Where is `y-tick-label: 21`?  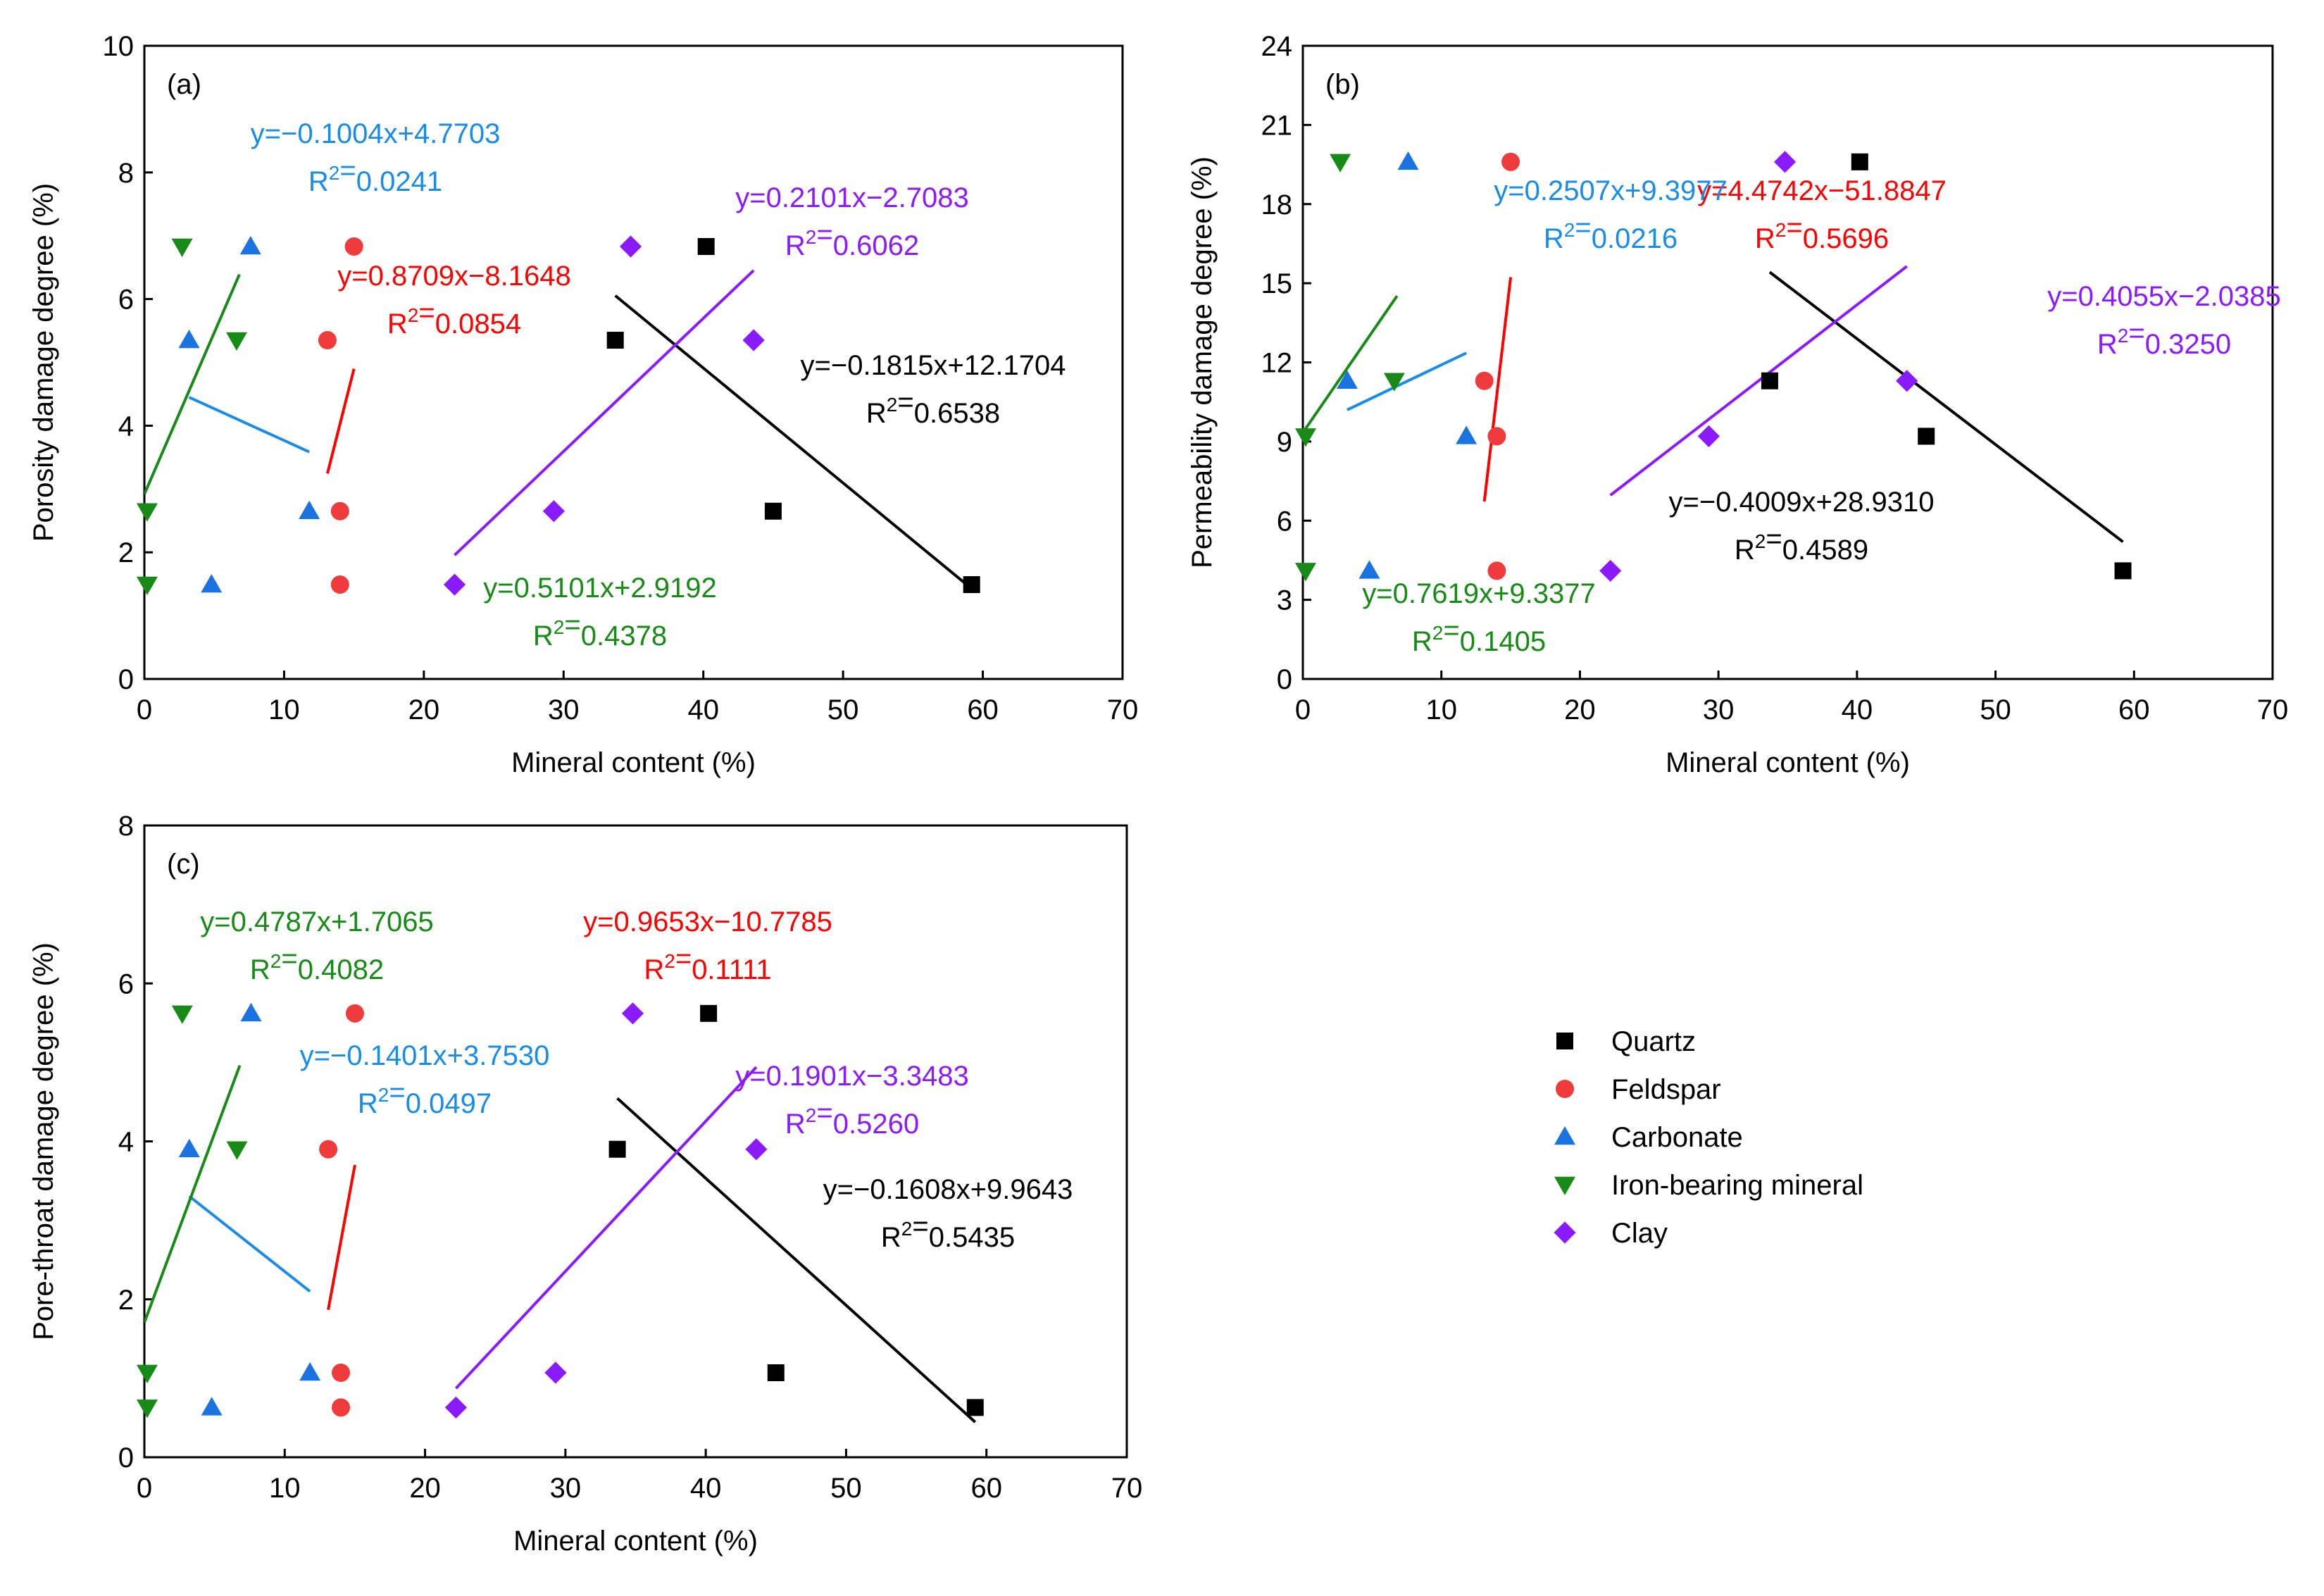
y-tick-label: 21 is located at coordinates (1277, 125).